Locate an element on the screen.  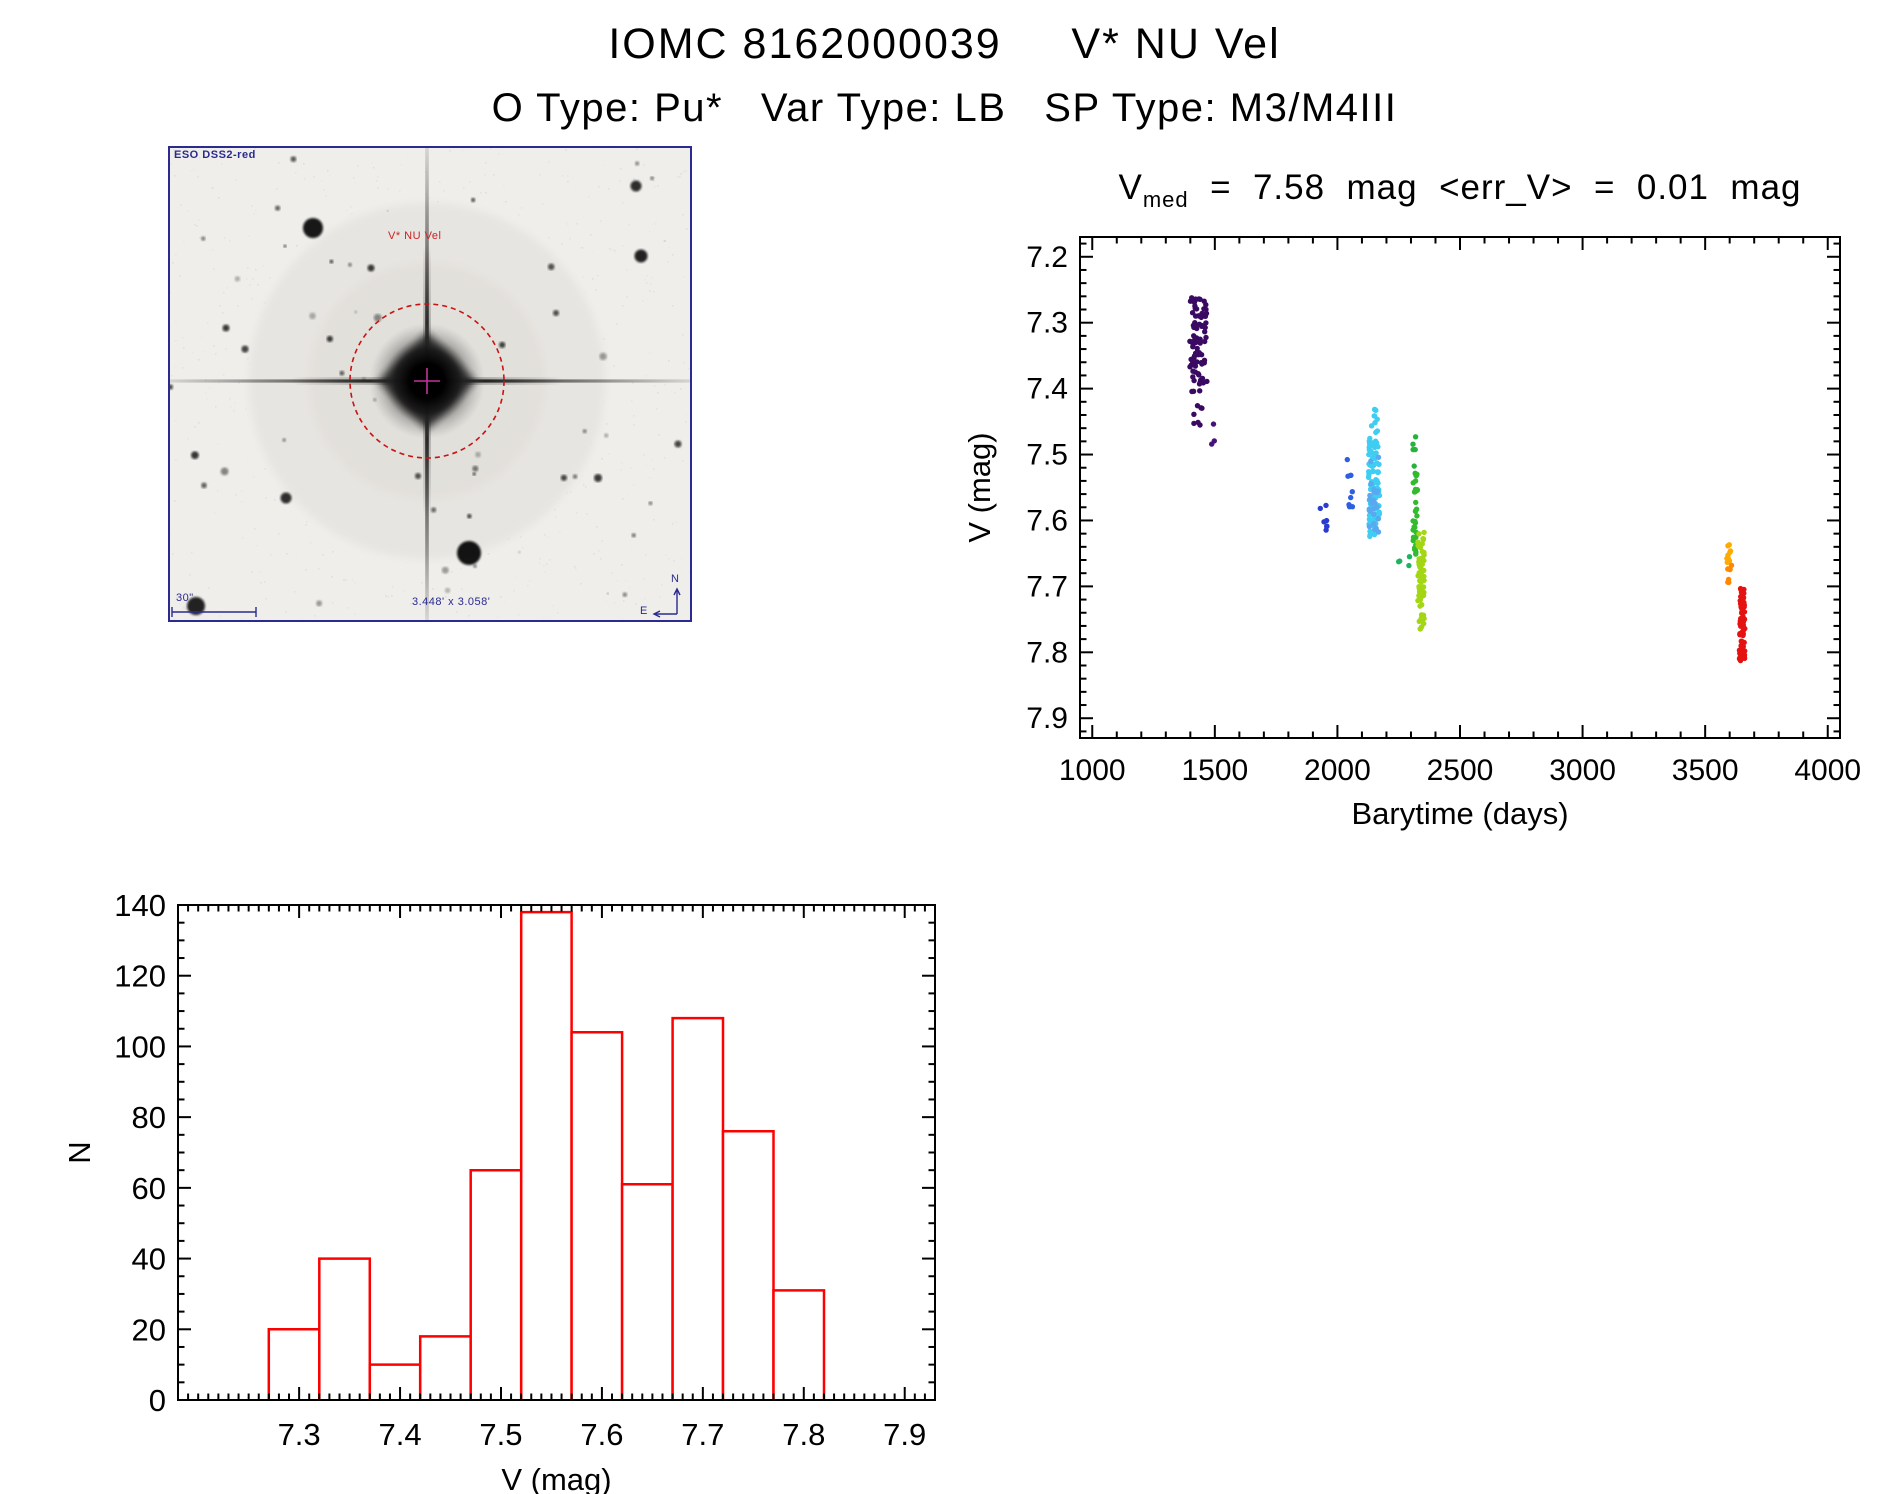
y-axis-label: N is located at coordinates (79, 1152).